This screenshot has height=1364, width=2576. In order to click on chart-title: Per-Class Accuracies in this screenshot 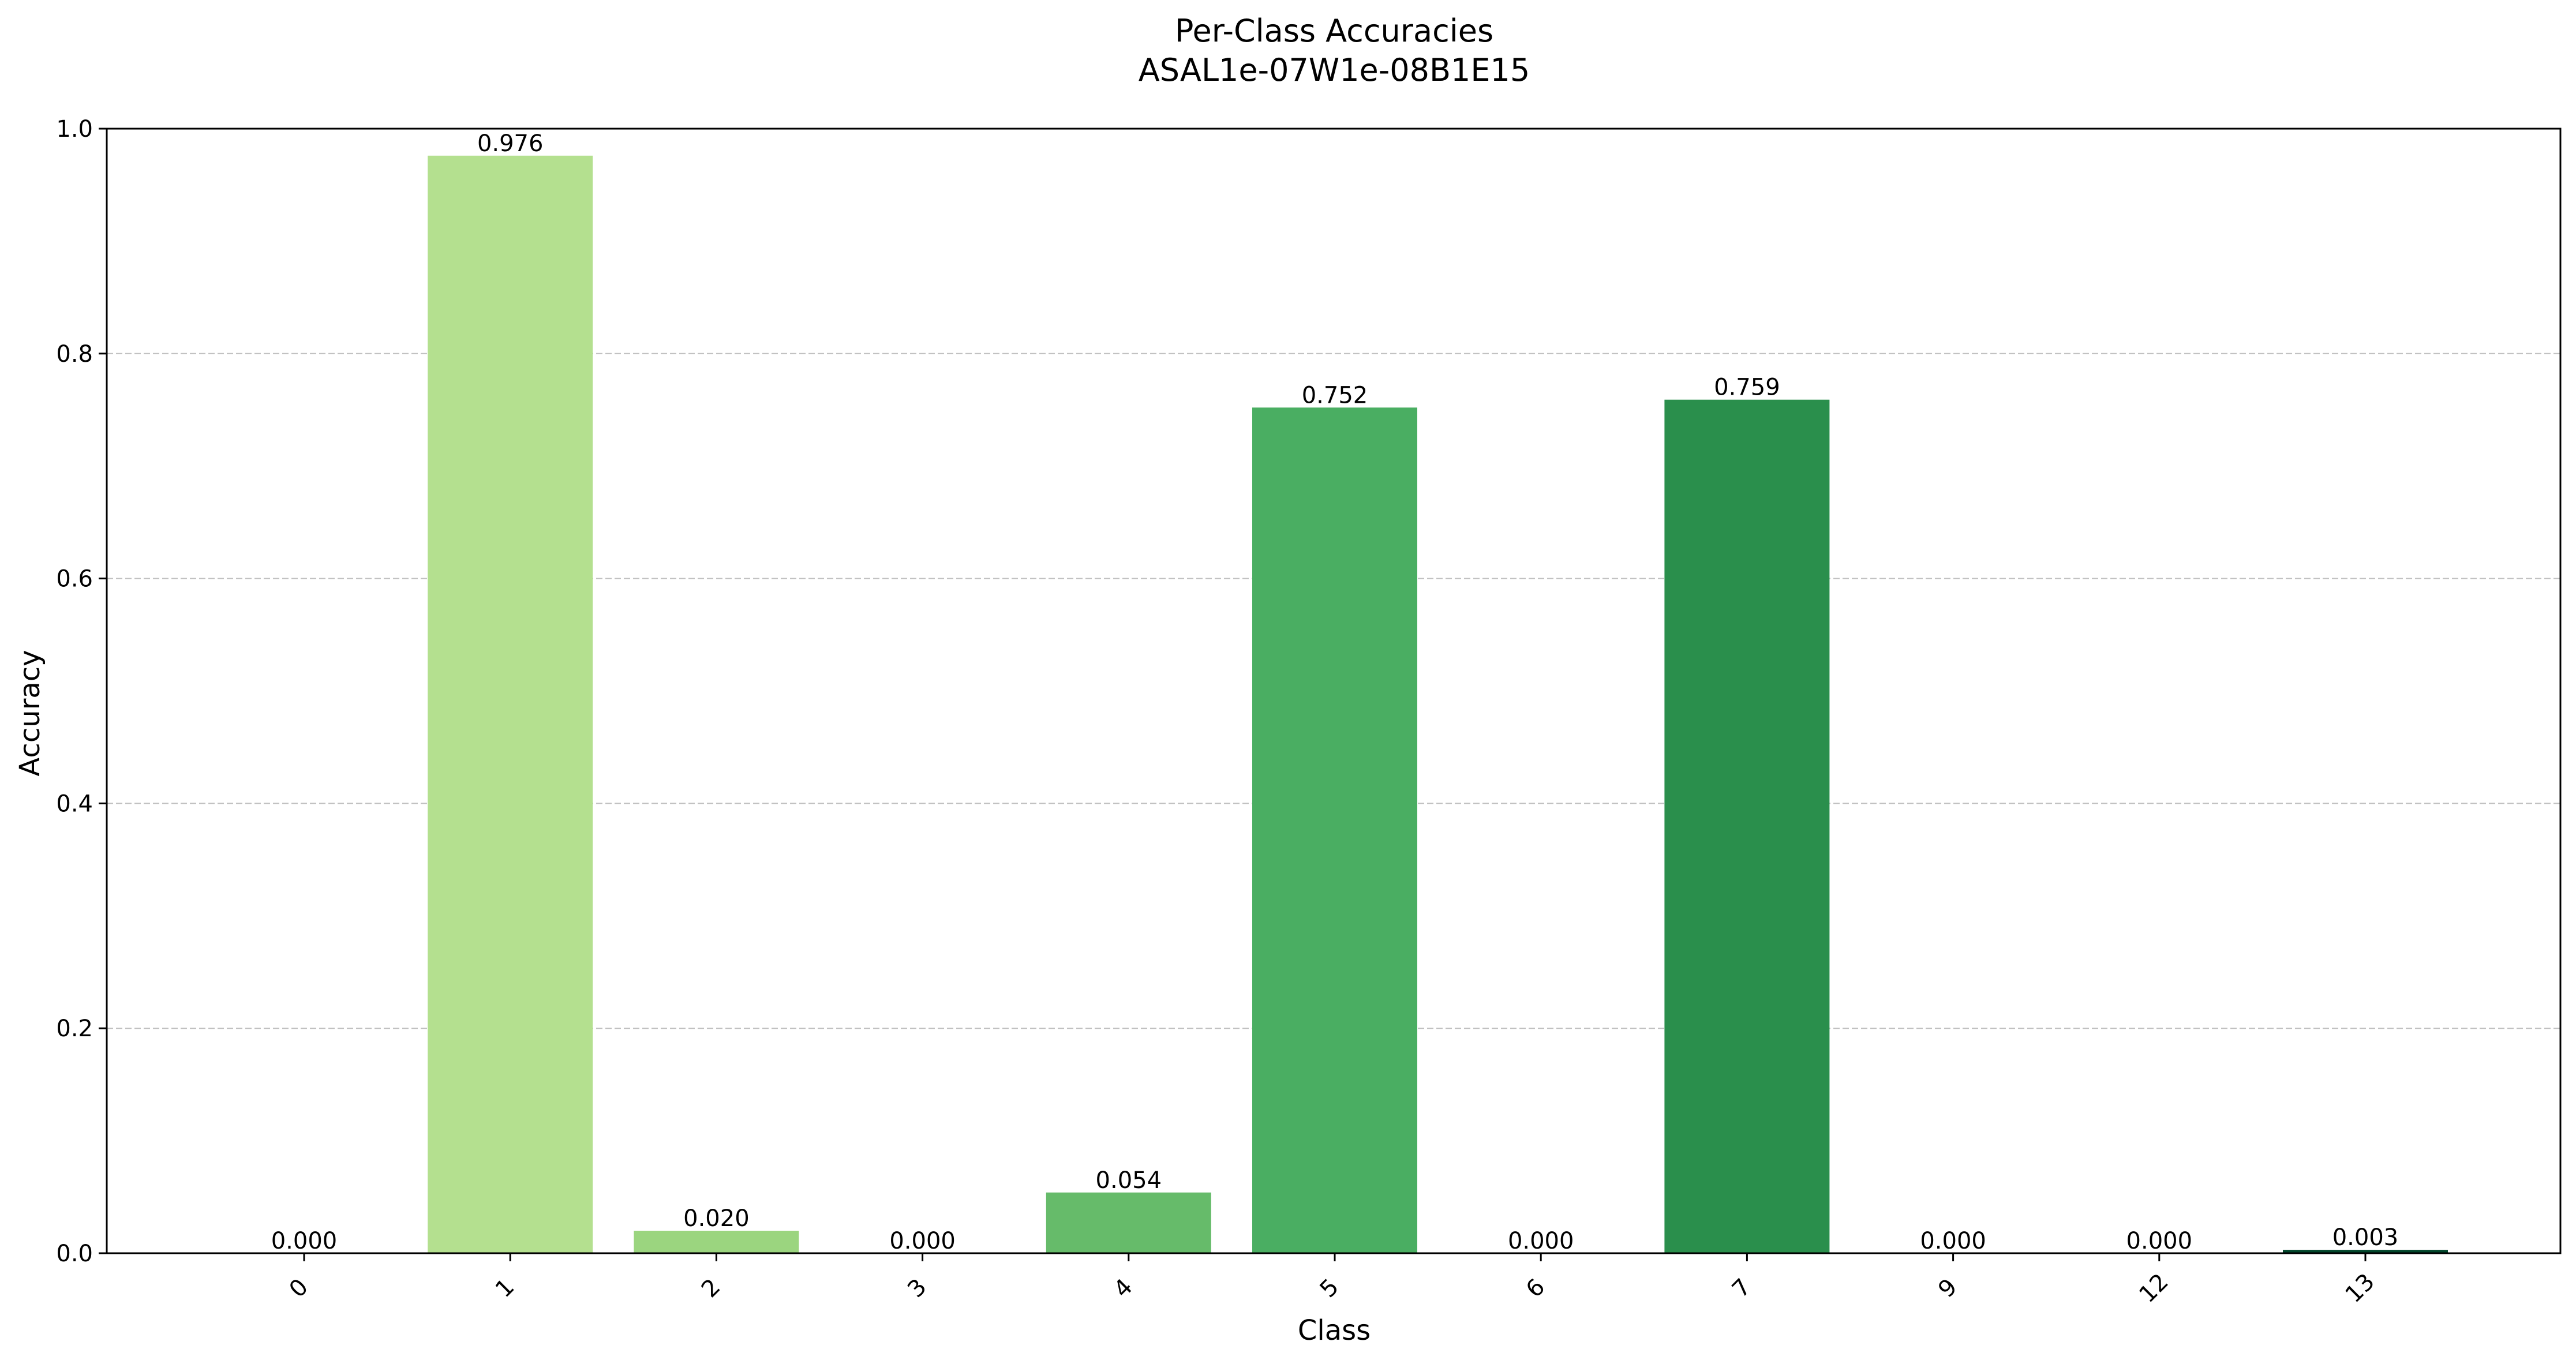, I will do `click(1334, 31)`.